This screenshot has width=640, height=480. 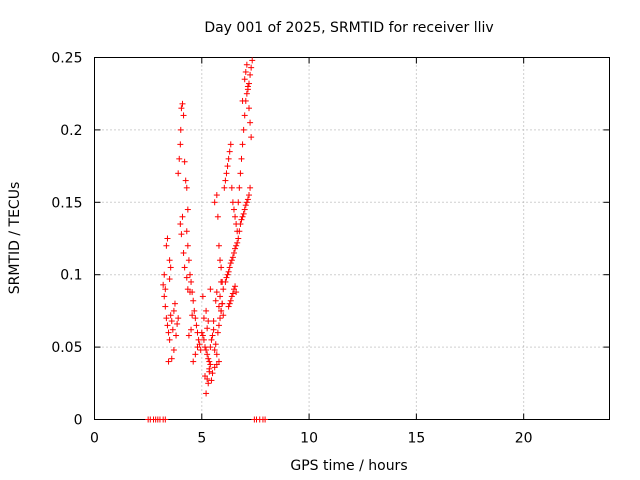 What do you see at coordinates (348, 466) in the screenshot?
I see `x-axis-title: GPS time / hours` at bounding box center [348, 466].